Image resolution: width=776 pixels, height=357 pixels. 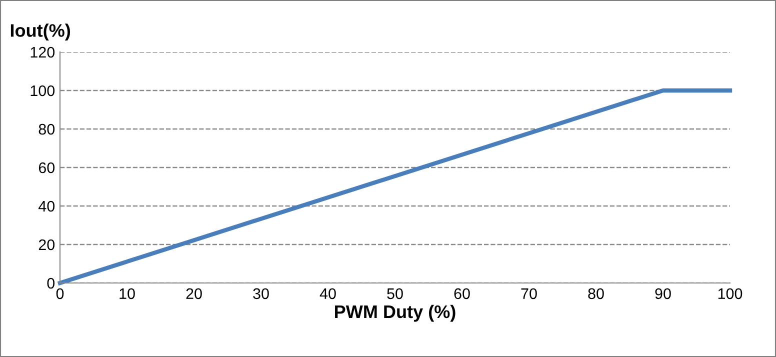 What do you see at coordinates (60, 294) in the screenshot?
I see `x-tick-label: 0` at bounding box center [60, 294].